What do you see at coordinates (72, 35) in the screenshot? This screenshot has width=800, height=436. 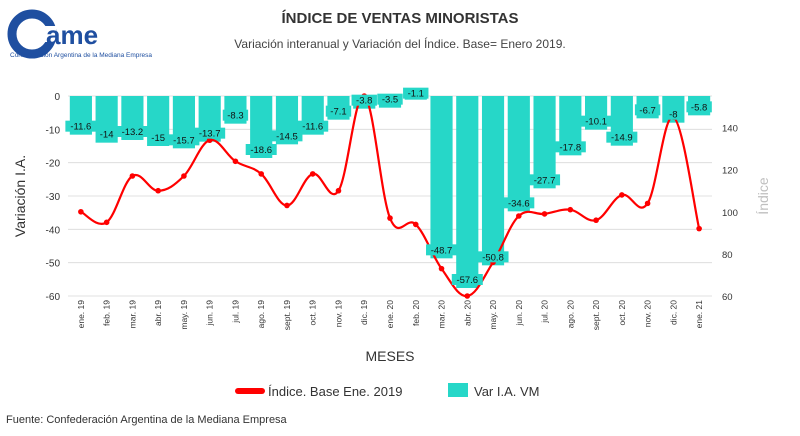 I see `svg-text: ame` at bounding box center [72, 35].